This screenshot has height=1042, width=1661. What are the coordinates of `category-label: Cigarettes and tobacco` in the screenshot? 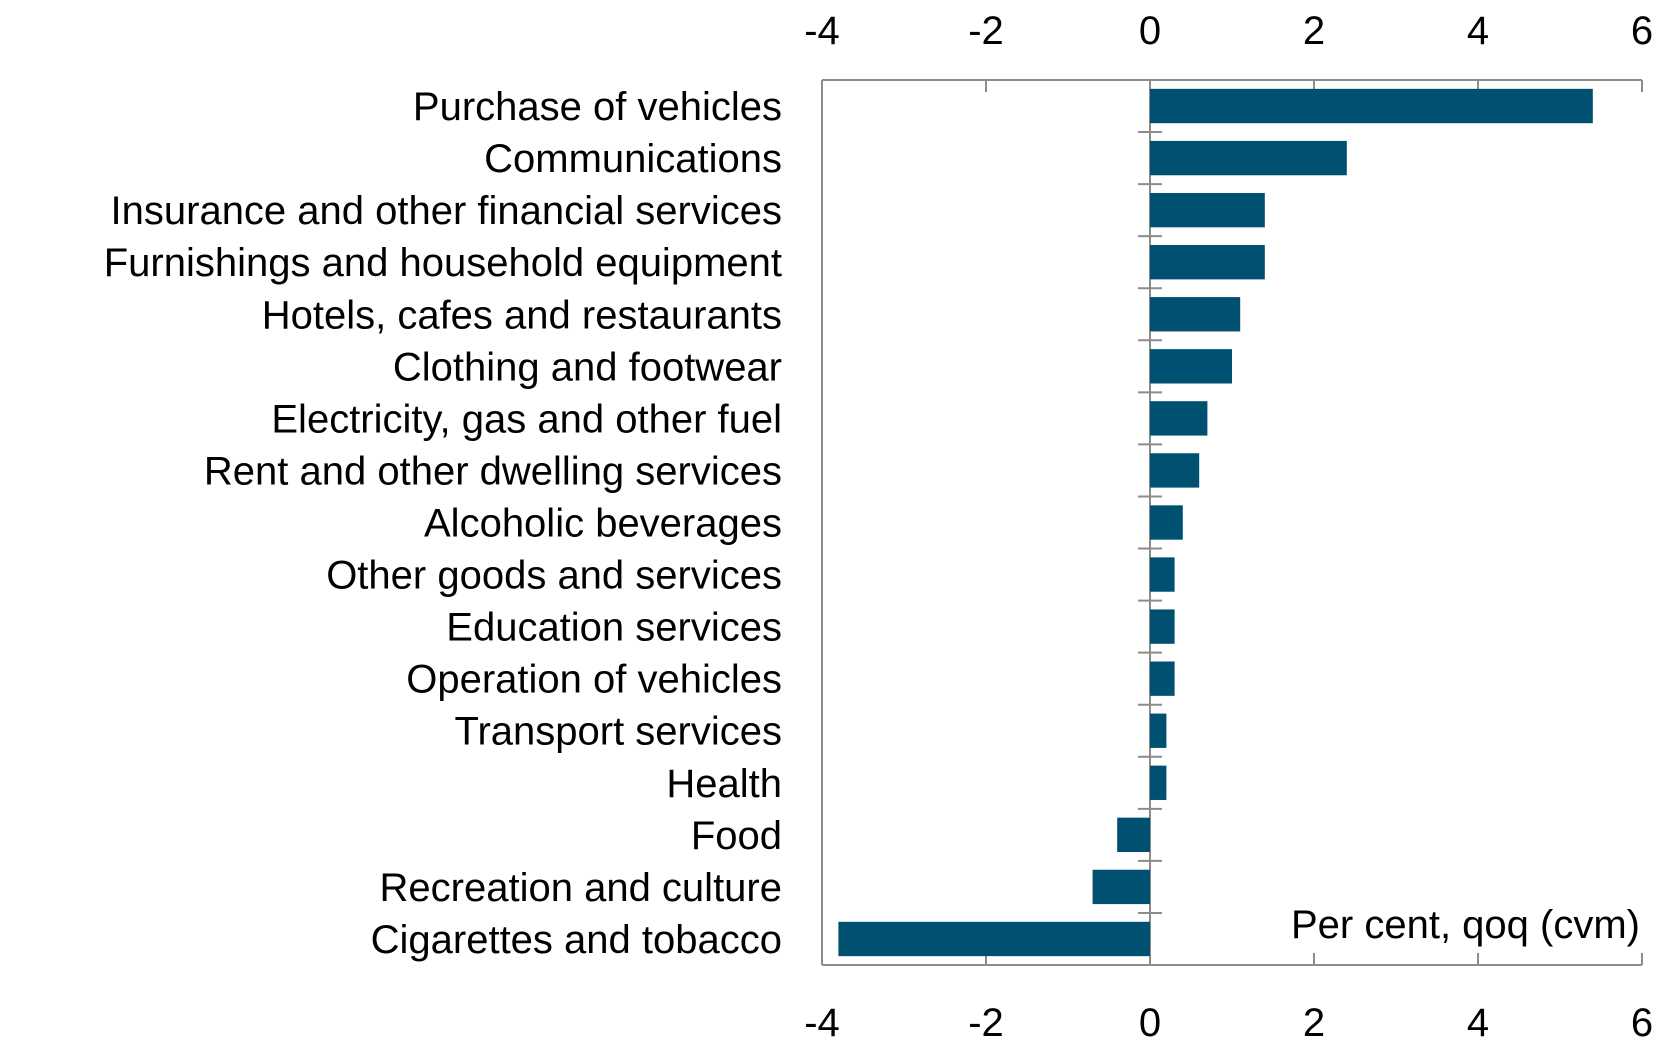 It's located at (576, 940).